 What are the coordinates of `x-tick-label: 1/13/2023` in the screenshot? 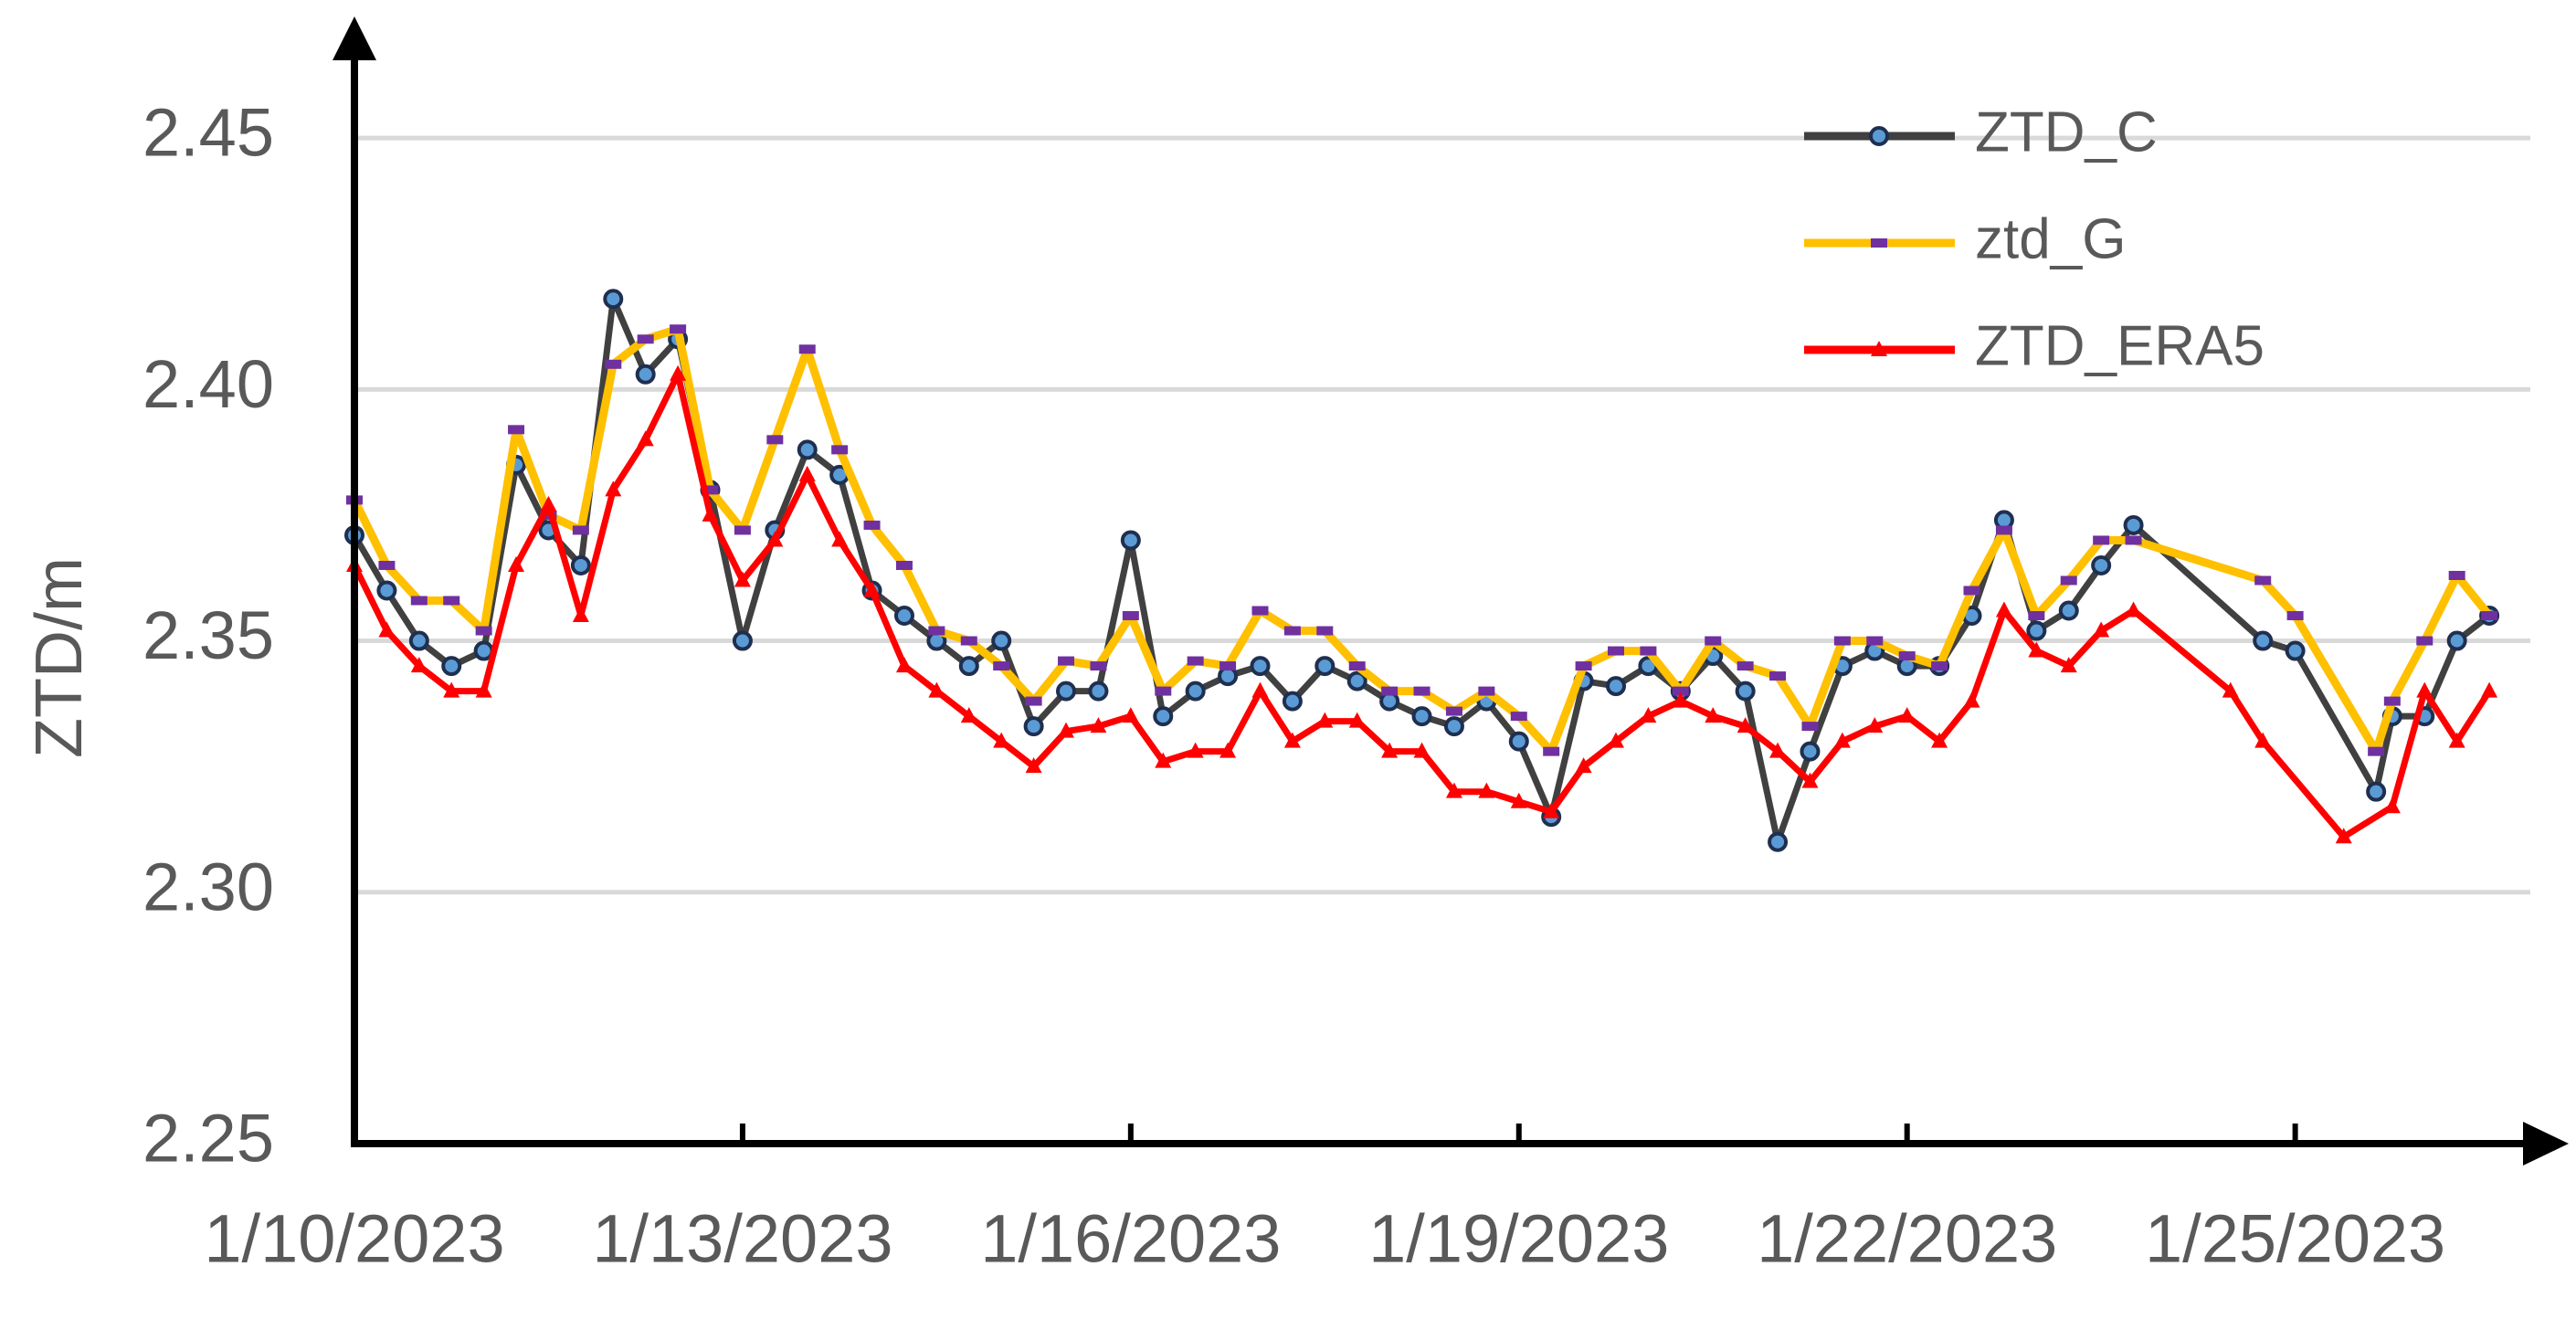 It's located at (742, 1239).